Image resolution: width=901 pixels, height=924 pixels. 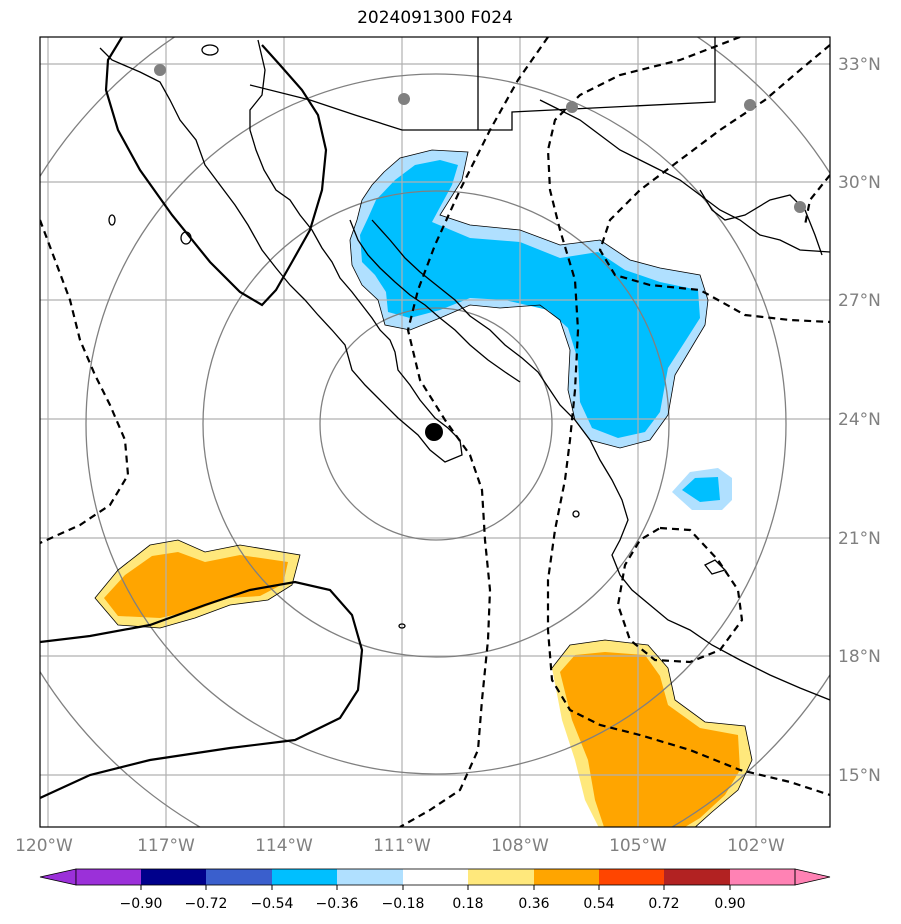 What do you see at coordinates (58, 877) in the screenshot?
I see `colorbar-low-extension` at bounding box center [58, 877].